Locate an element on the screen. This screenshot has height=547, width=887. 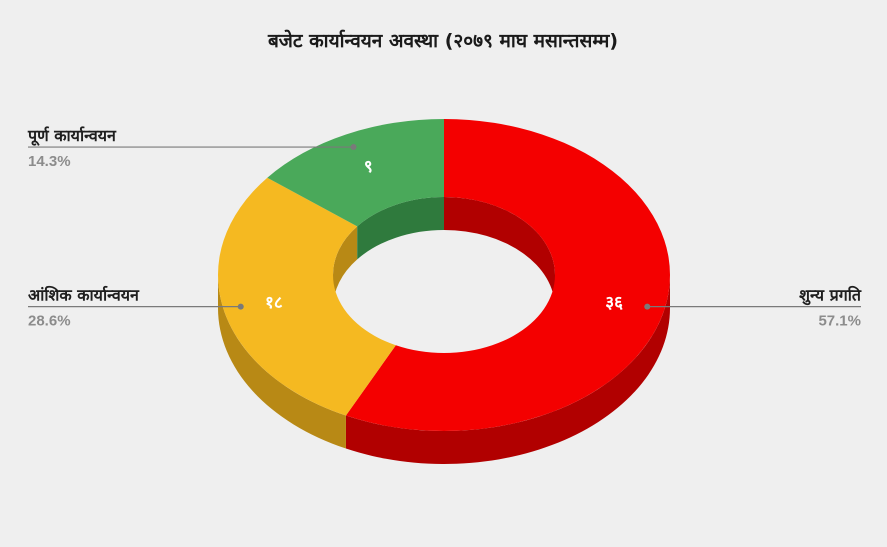
slice-1-value-label: ३६ is located at coordinates (614, 303).